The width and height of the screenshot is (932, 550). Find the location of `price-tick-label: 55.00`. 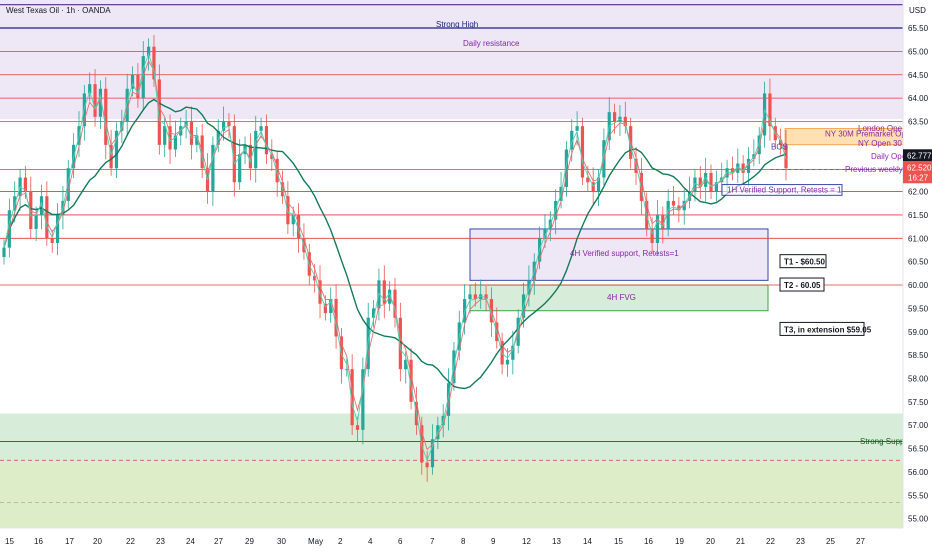

price-tick-label: 55.00 is located at coordinates (918, 519).